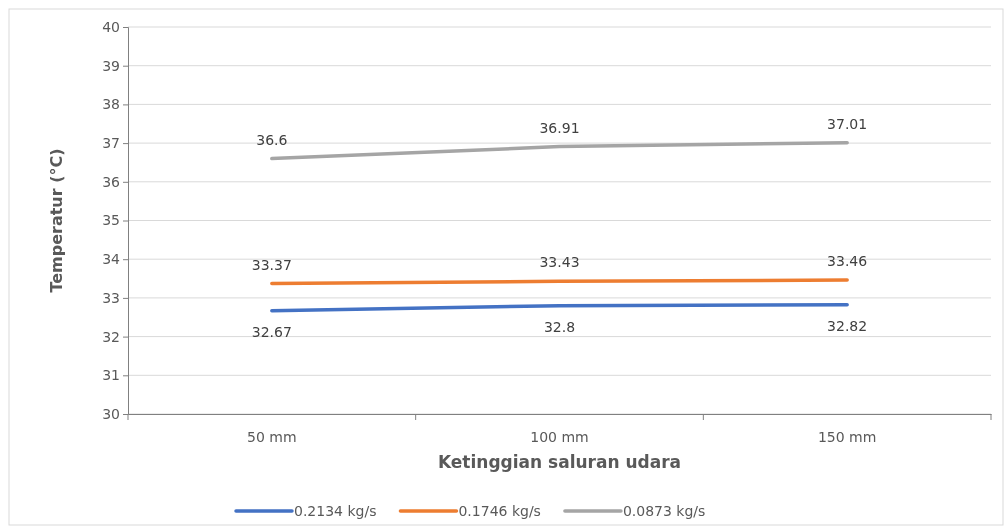  I want to click on y-tick-label: 35, so click(111, 220).